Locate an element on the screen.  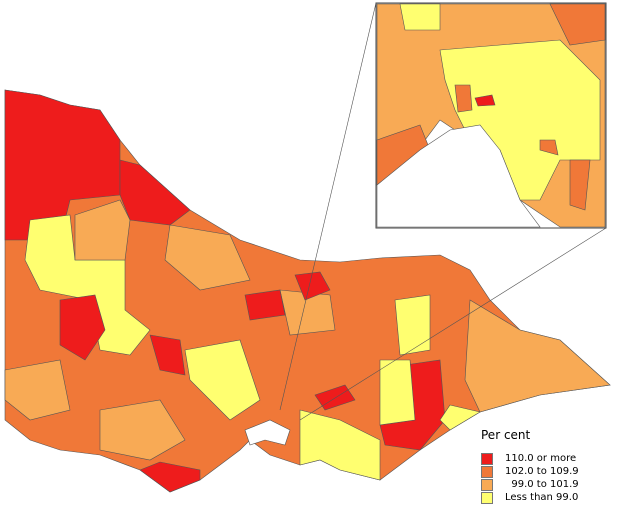
region-yellow-ne is located at coordinates (412, 325).